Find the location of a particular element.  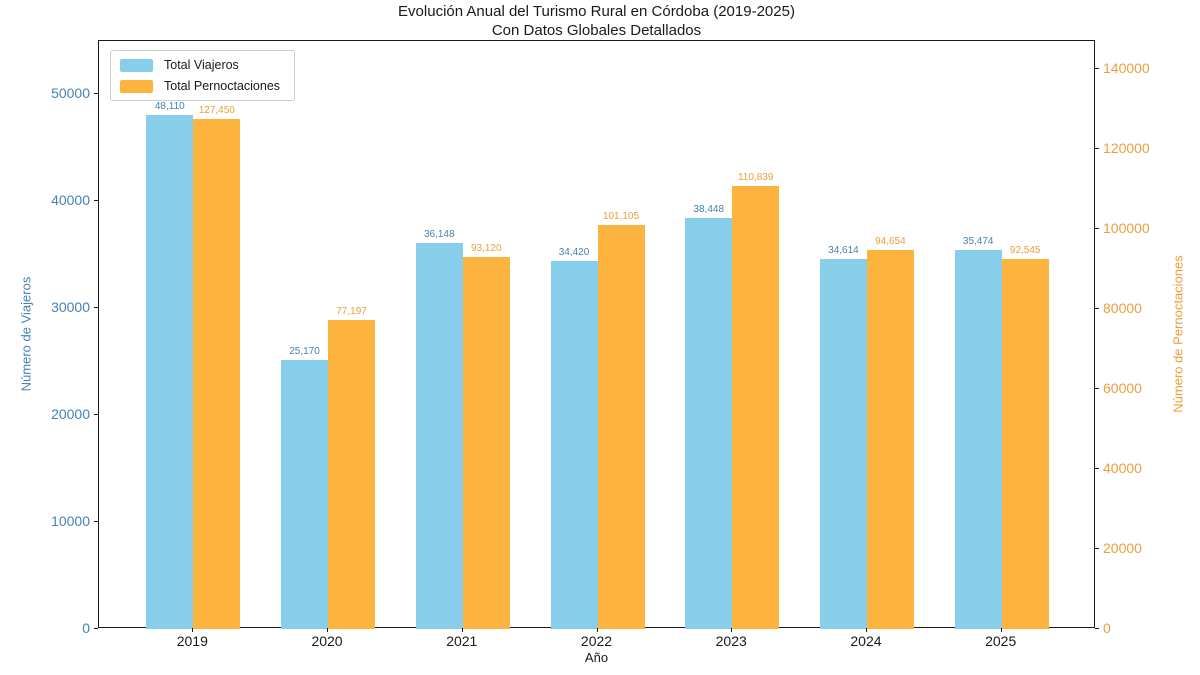

bar-value-label-total-viajeros-2023: 38,448 is located at coordinates (709, 209).